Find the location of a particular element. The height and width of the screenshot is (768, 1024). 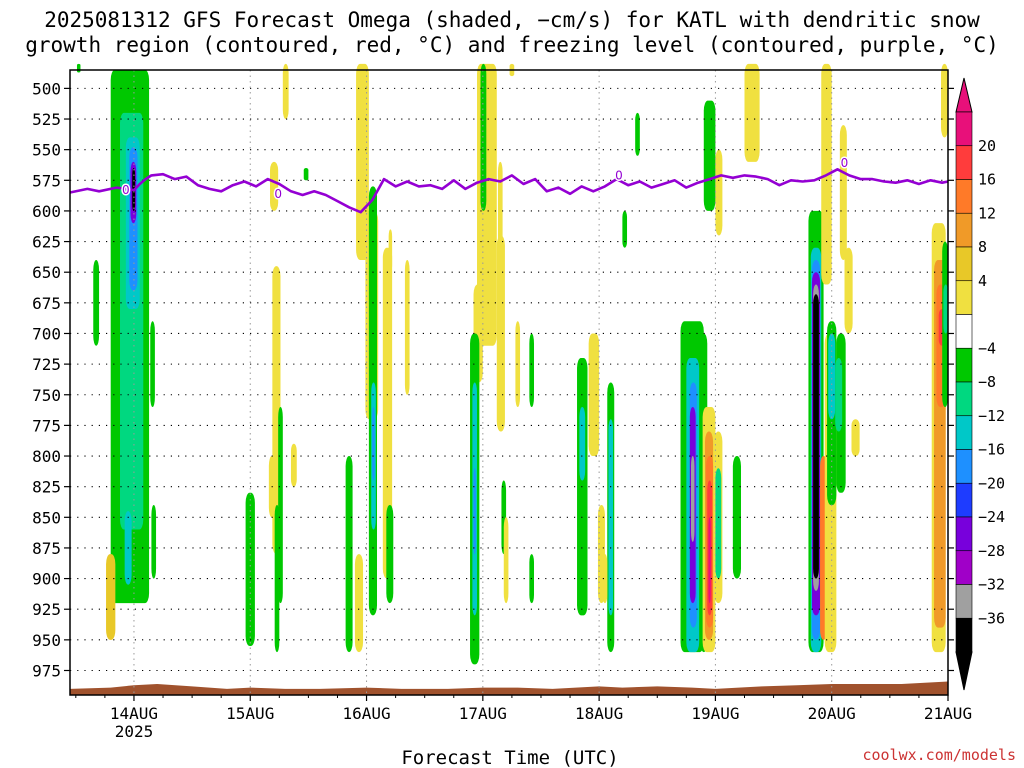

colorbar-label-12: −32 is located at coordinates (991, 585).